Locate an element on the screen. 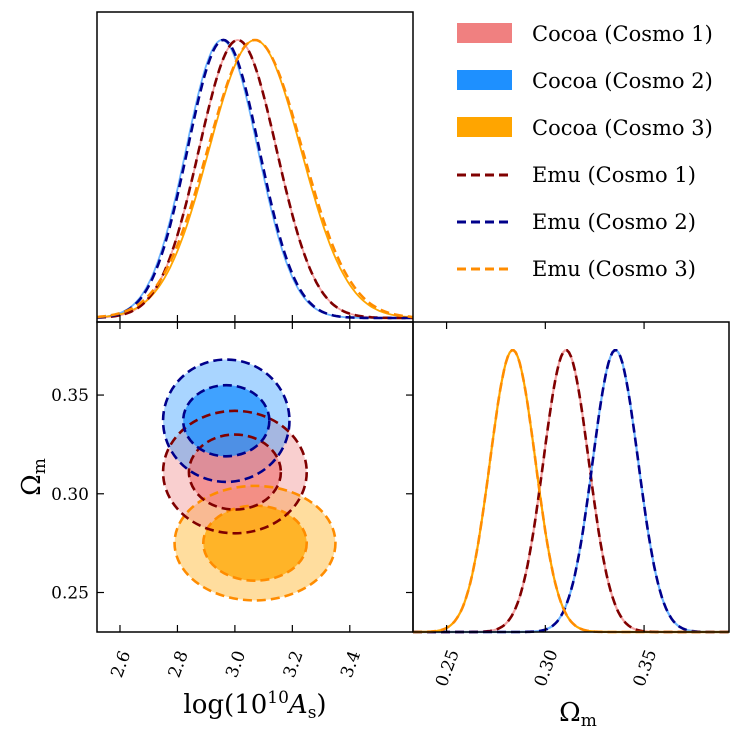 The width and height of the screenshot is (744, 744). x-tick-label-3-4: 3.4 is located at coordinates (351, 664).